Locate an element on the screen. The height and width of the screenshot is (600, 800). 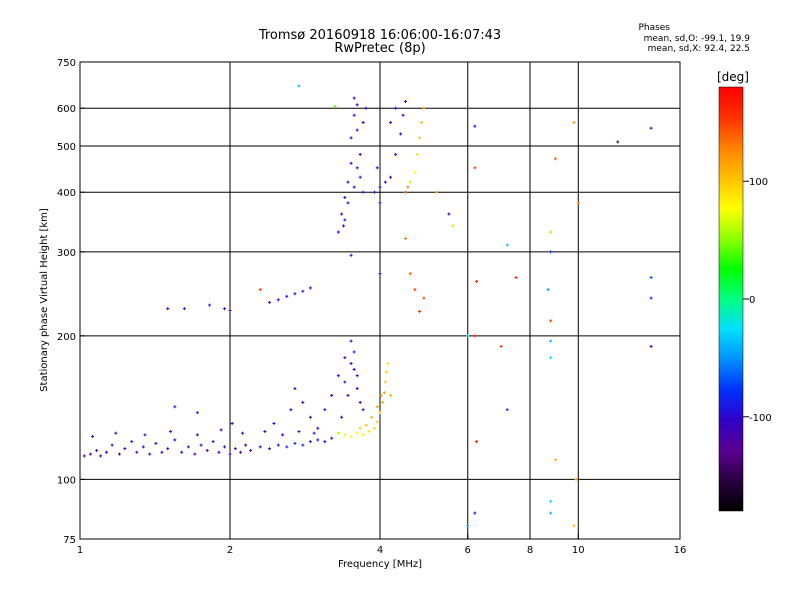
colorbar: [deg] 100 0 -100 is located at coordinates (744, 291).